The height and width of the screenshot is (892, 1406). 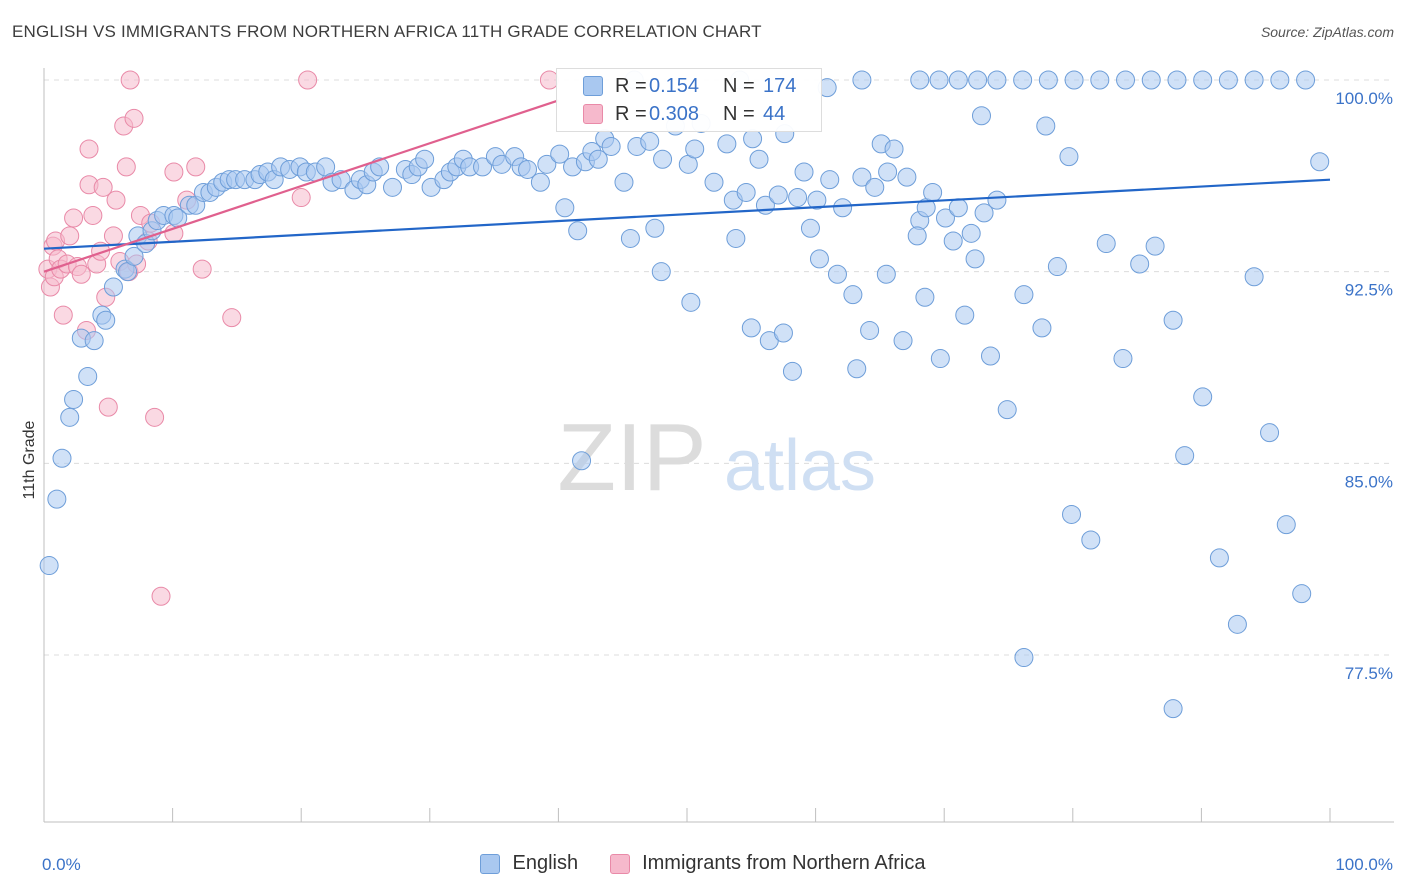 I want to click on legend-immigrants-swatch, so click(x=620, y=863).